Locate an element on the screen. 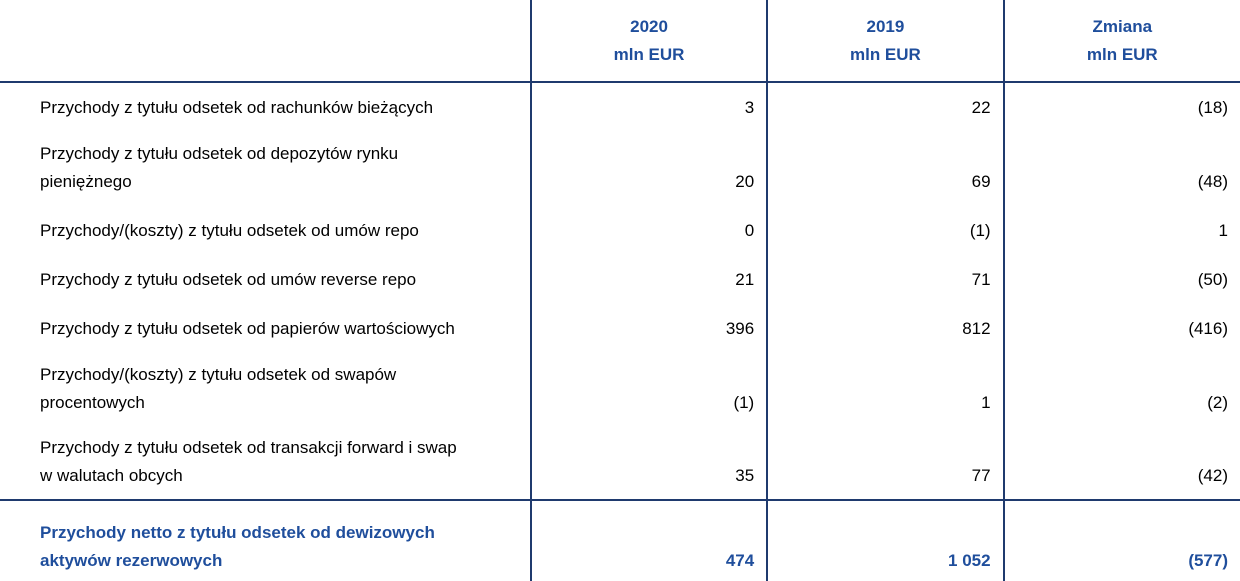 The image size is (1240, 581). text-line: pieniężnego is located at coordinates (86, 181).